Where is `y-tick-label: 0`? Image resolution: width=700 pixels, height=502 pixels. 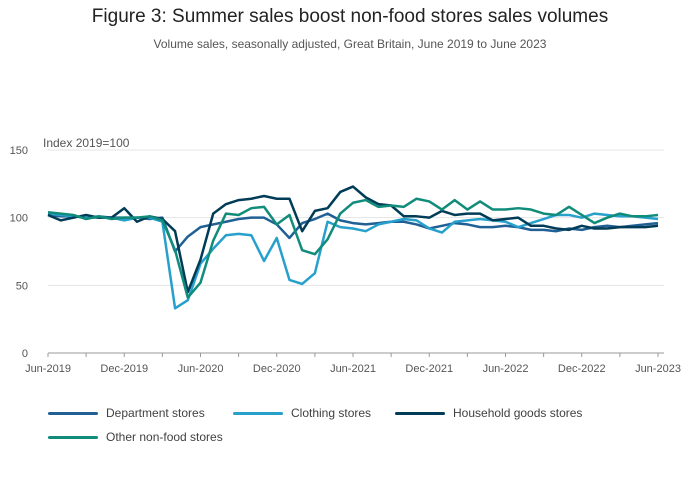 y-tick-label: 0 is located at coordinates (25, 354).